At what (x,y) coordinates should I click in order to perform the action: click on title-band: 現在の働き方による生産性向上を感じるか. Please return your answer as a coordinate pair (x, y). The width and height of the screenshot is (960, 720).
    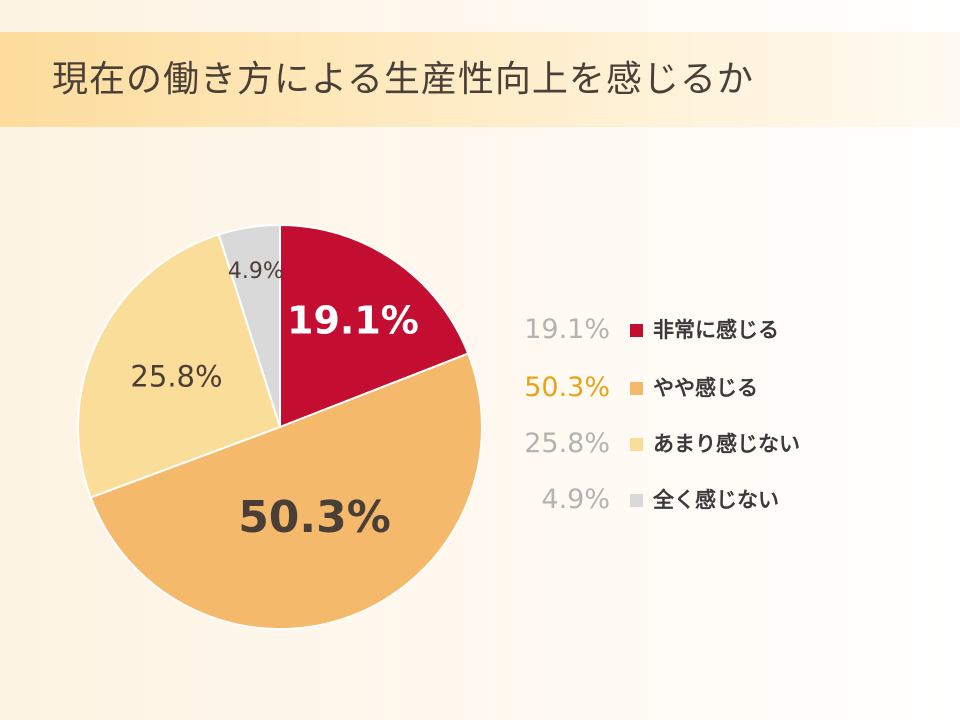
    Looking at the image, I should click on (480, 79).